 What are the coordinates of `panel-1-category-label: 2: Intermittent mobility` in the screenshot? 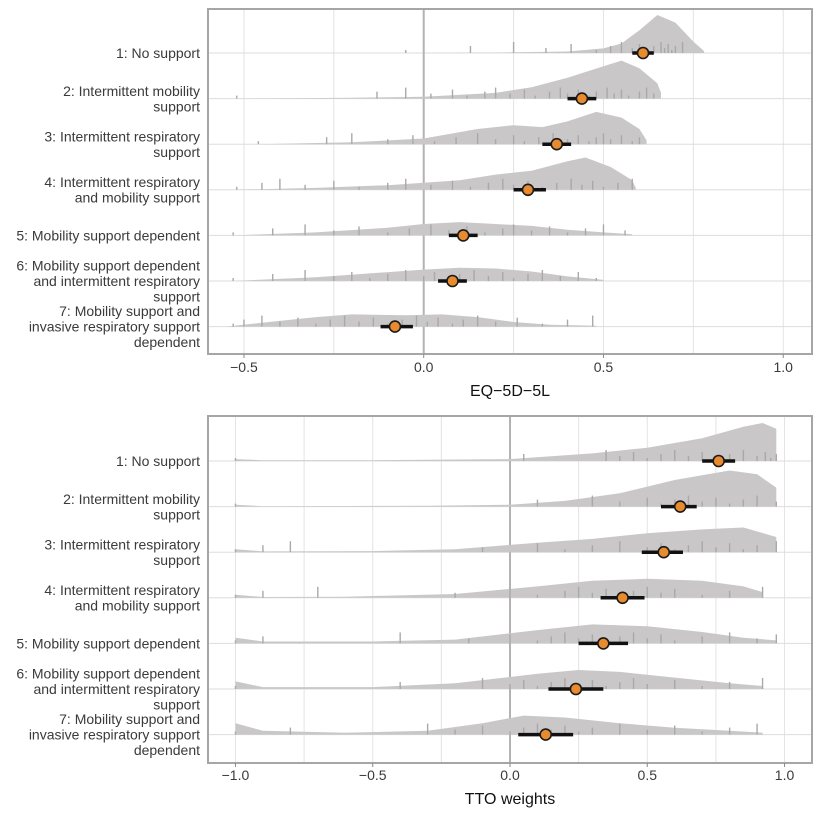 It's located at (131, 91).